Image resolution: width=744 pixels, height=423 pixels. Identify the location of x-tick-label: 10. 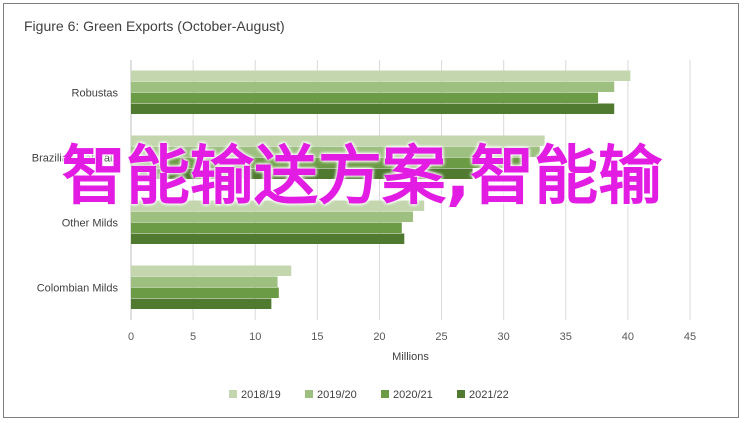
(255, 337).